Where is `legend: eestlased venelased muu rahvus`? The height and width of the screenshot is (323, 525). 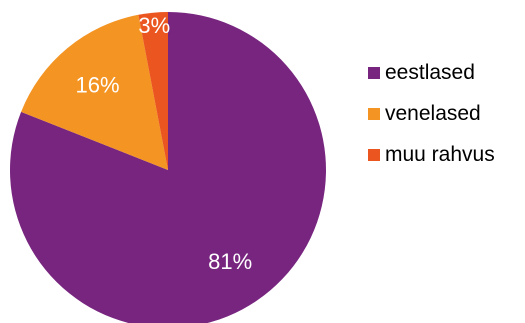
legend: eestlased venelased muu rahvus is located at coordinates (431, 121).